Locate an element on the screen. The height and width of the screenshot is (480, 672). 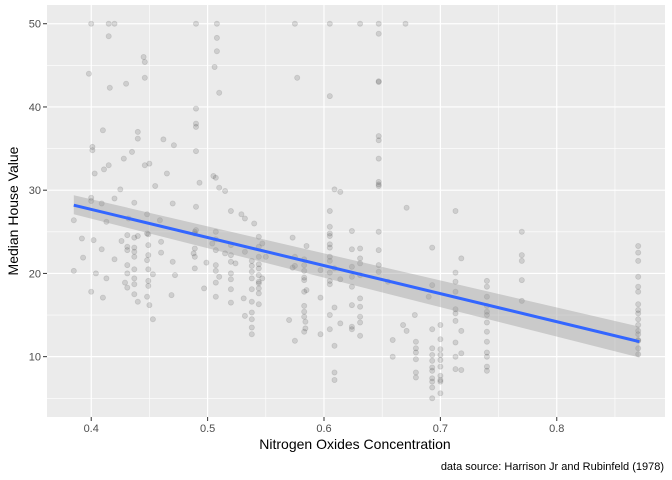
x-tick-label: 0.5 is located at coordinates (207, 429).